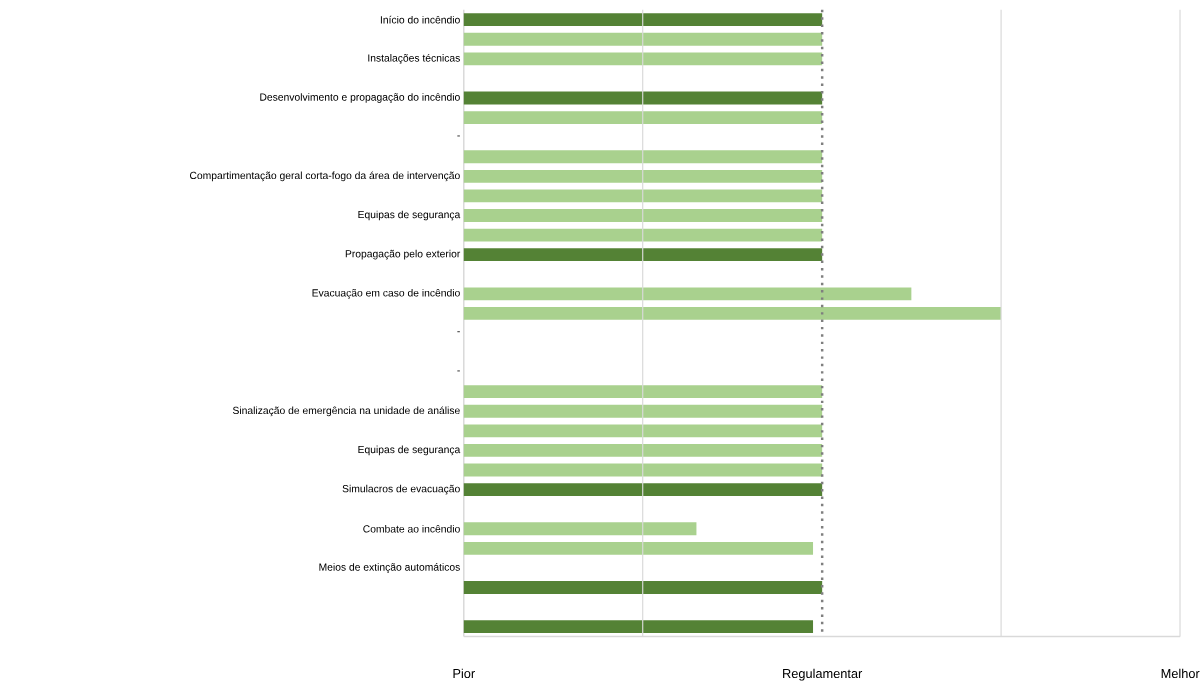  What do you see at coordinates (411, 529) in the screenshot?
I see `y-tick-label: Combate ao incêndio` at bounding box center [411, 529].